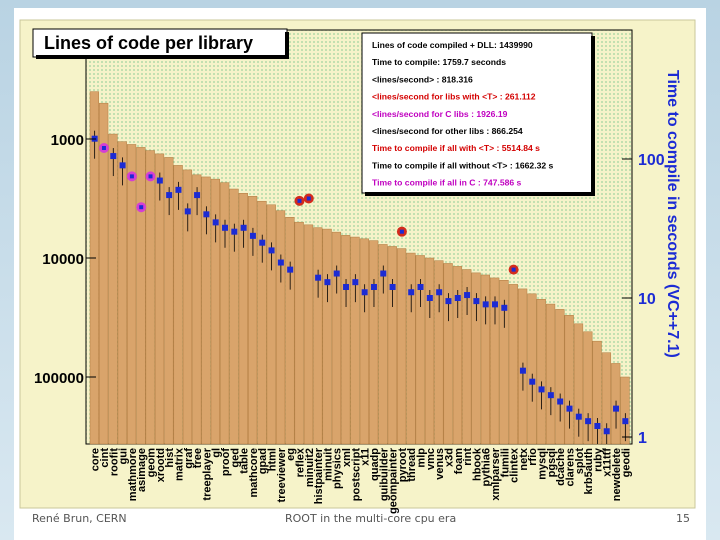 The height and width of the screenshot is (540, 720). Describe the element at coordinates (394, 480) in the screenshot. I see `category-label-geompainter: geompainter` at that location.